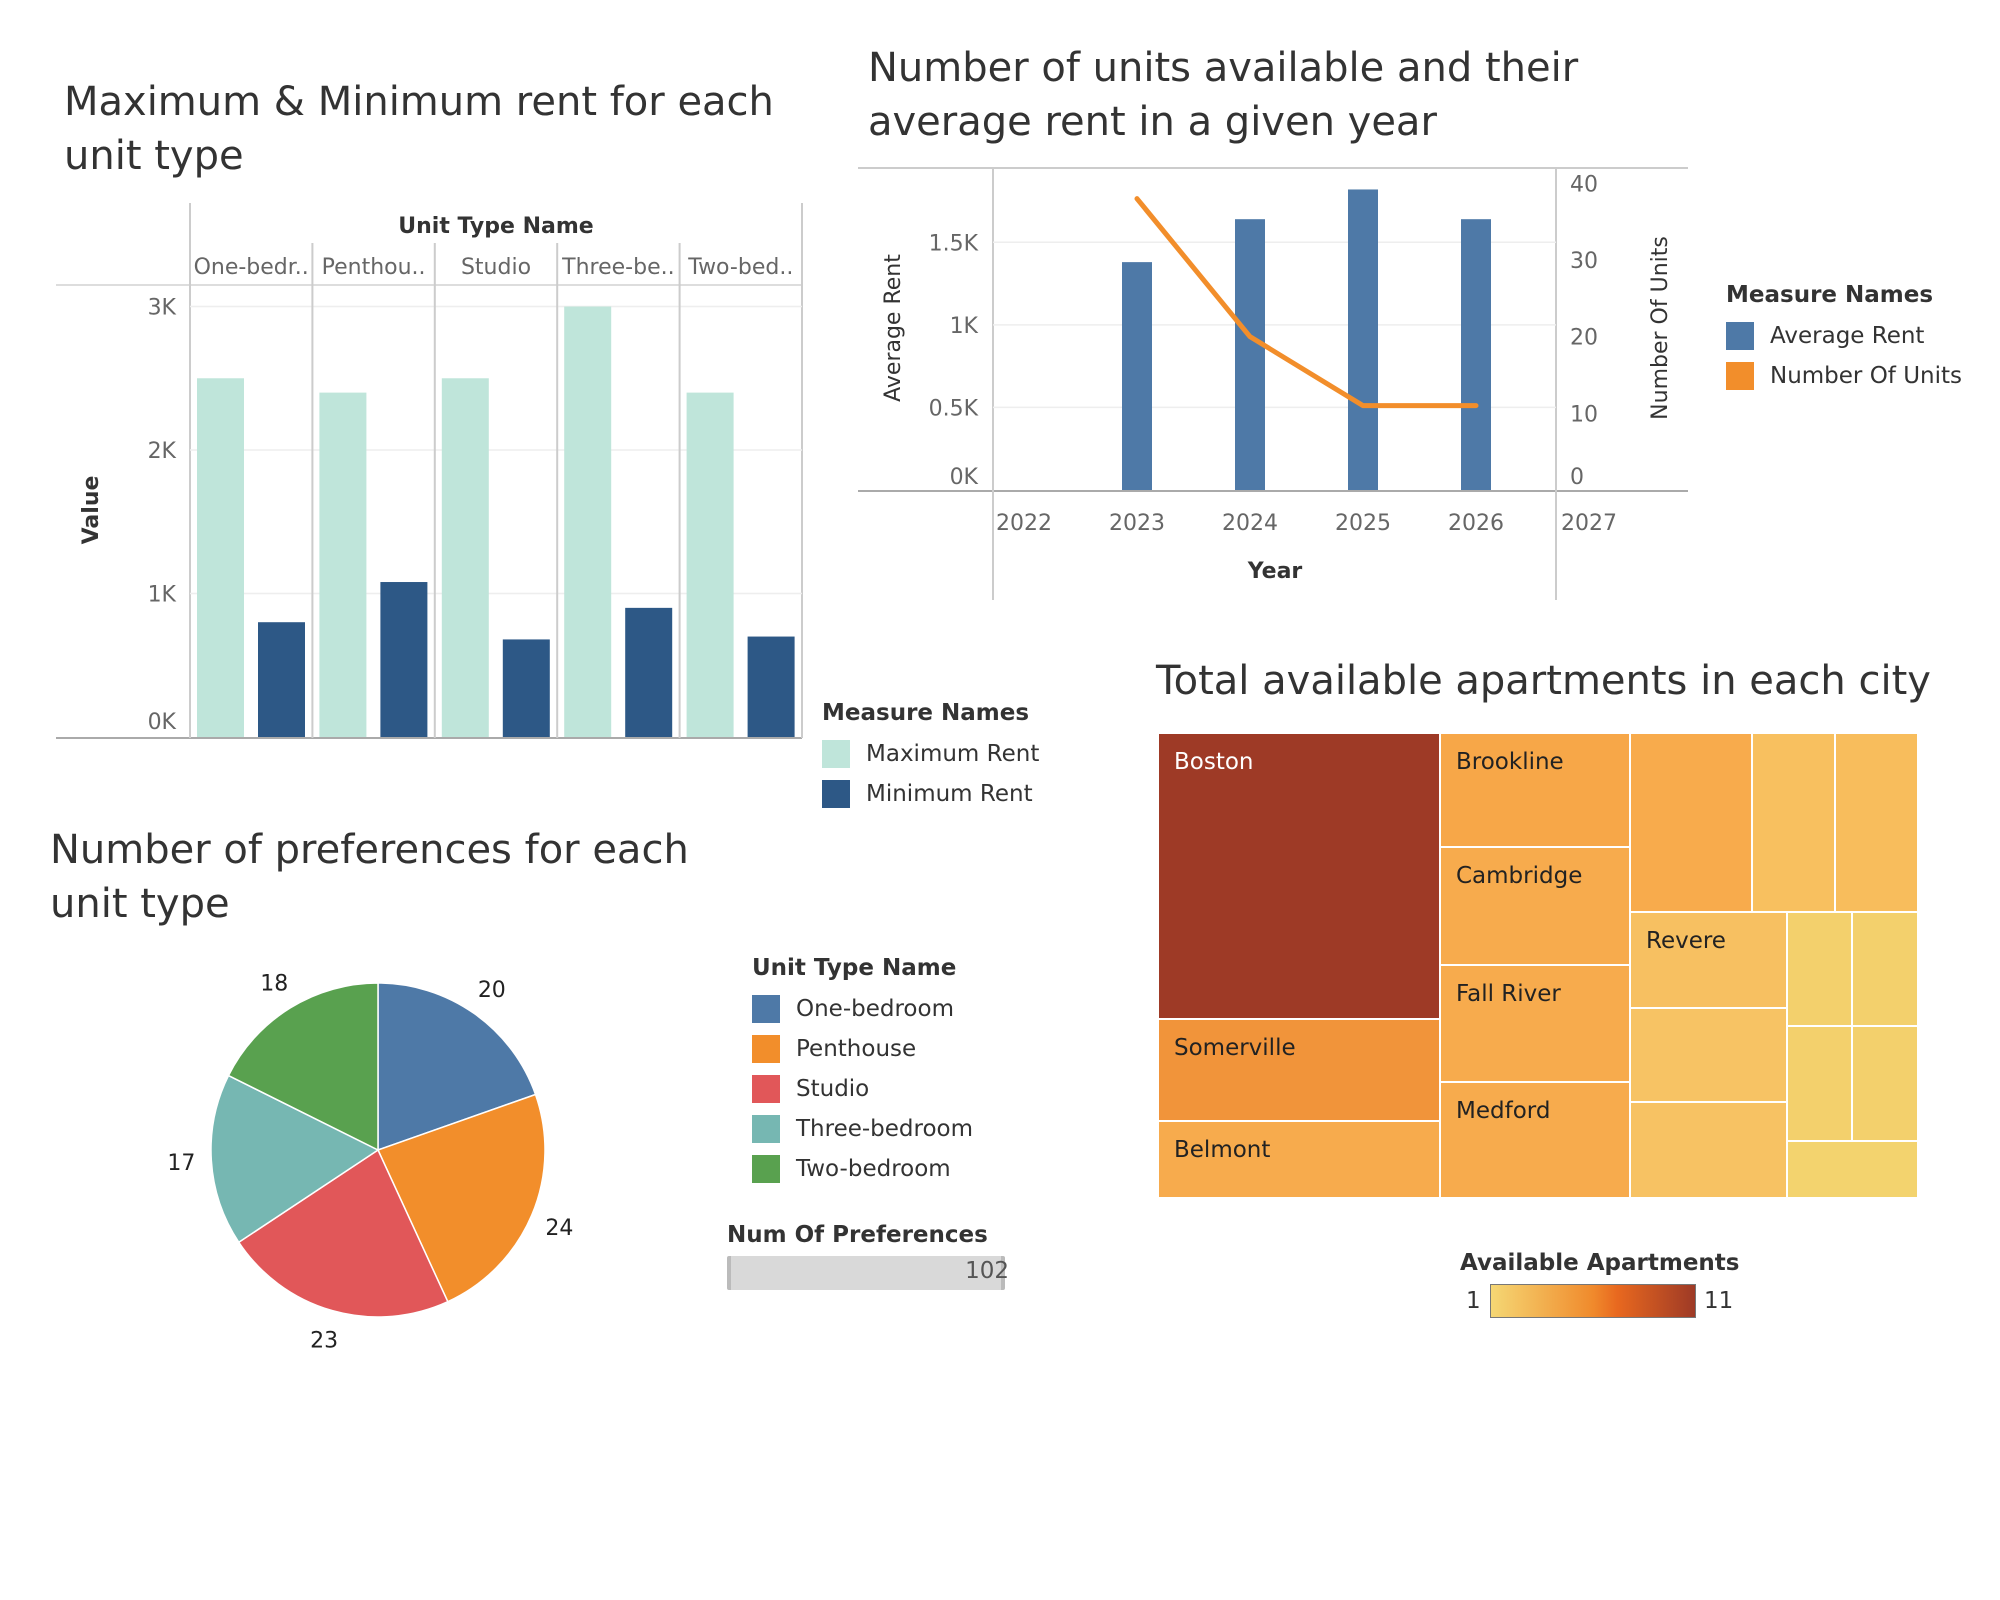 The height and width of the screenshot is (1600, 2000). I want to click on treemap-legend-title: Available Apartments, so click(1600, 1263).